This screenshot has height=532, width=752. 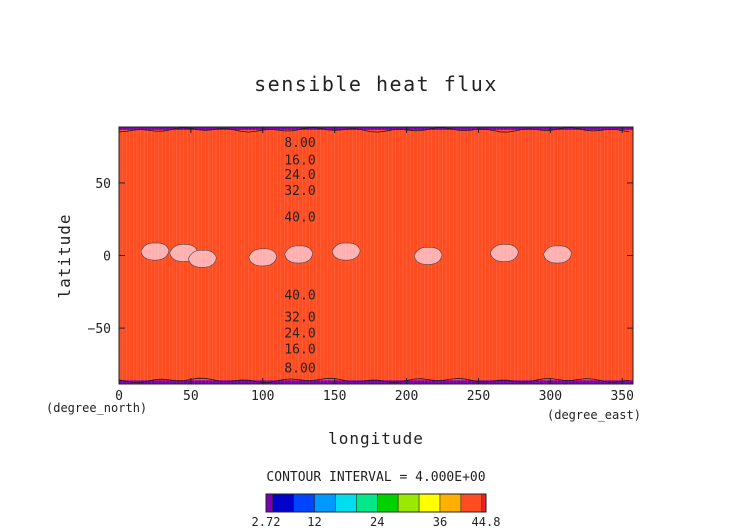 What do you see at coordinates (550, 396) in the screenshot?
I see `x-tick-label: 300` at bounding box center [550, 396].